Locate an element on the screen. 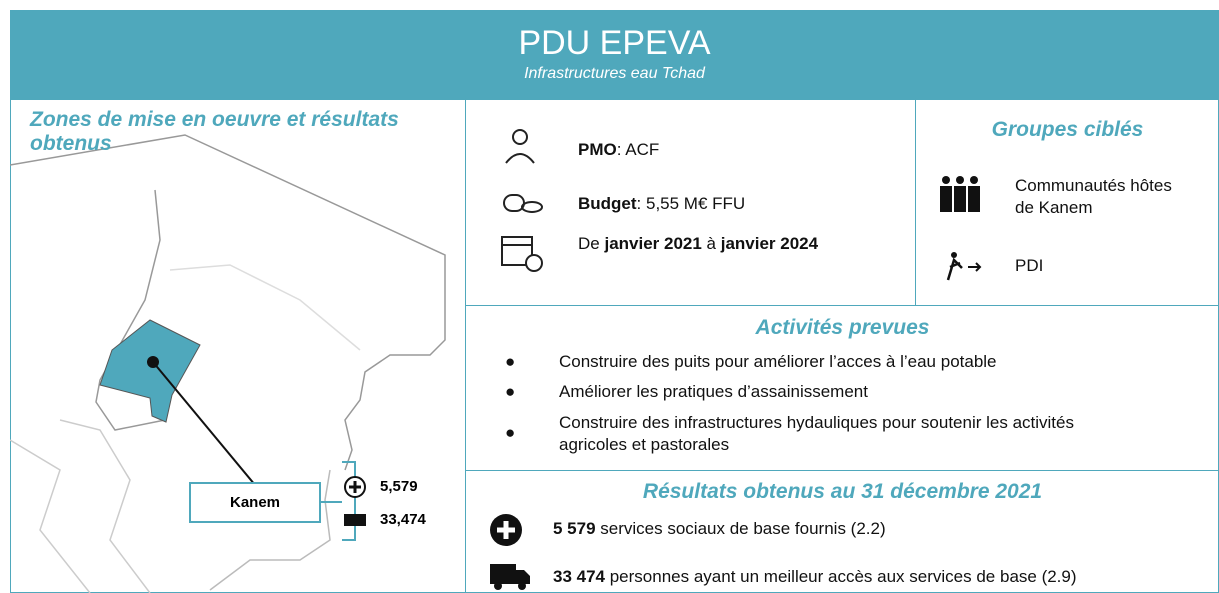 Image resolution: width=1219 pixels, height=593 pixels. group-item: PDI is located at coordinates (1029, 265).